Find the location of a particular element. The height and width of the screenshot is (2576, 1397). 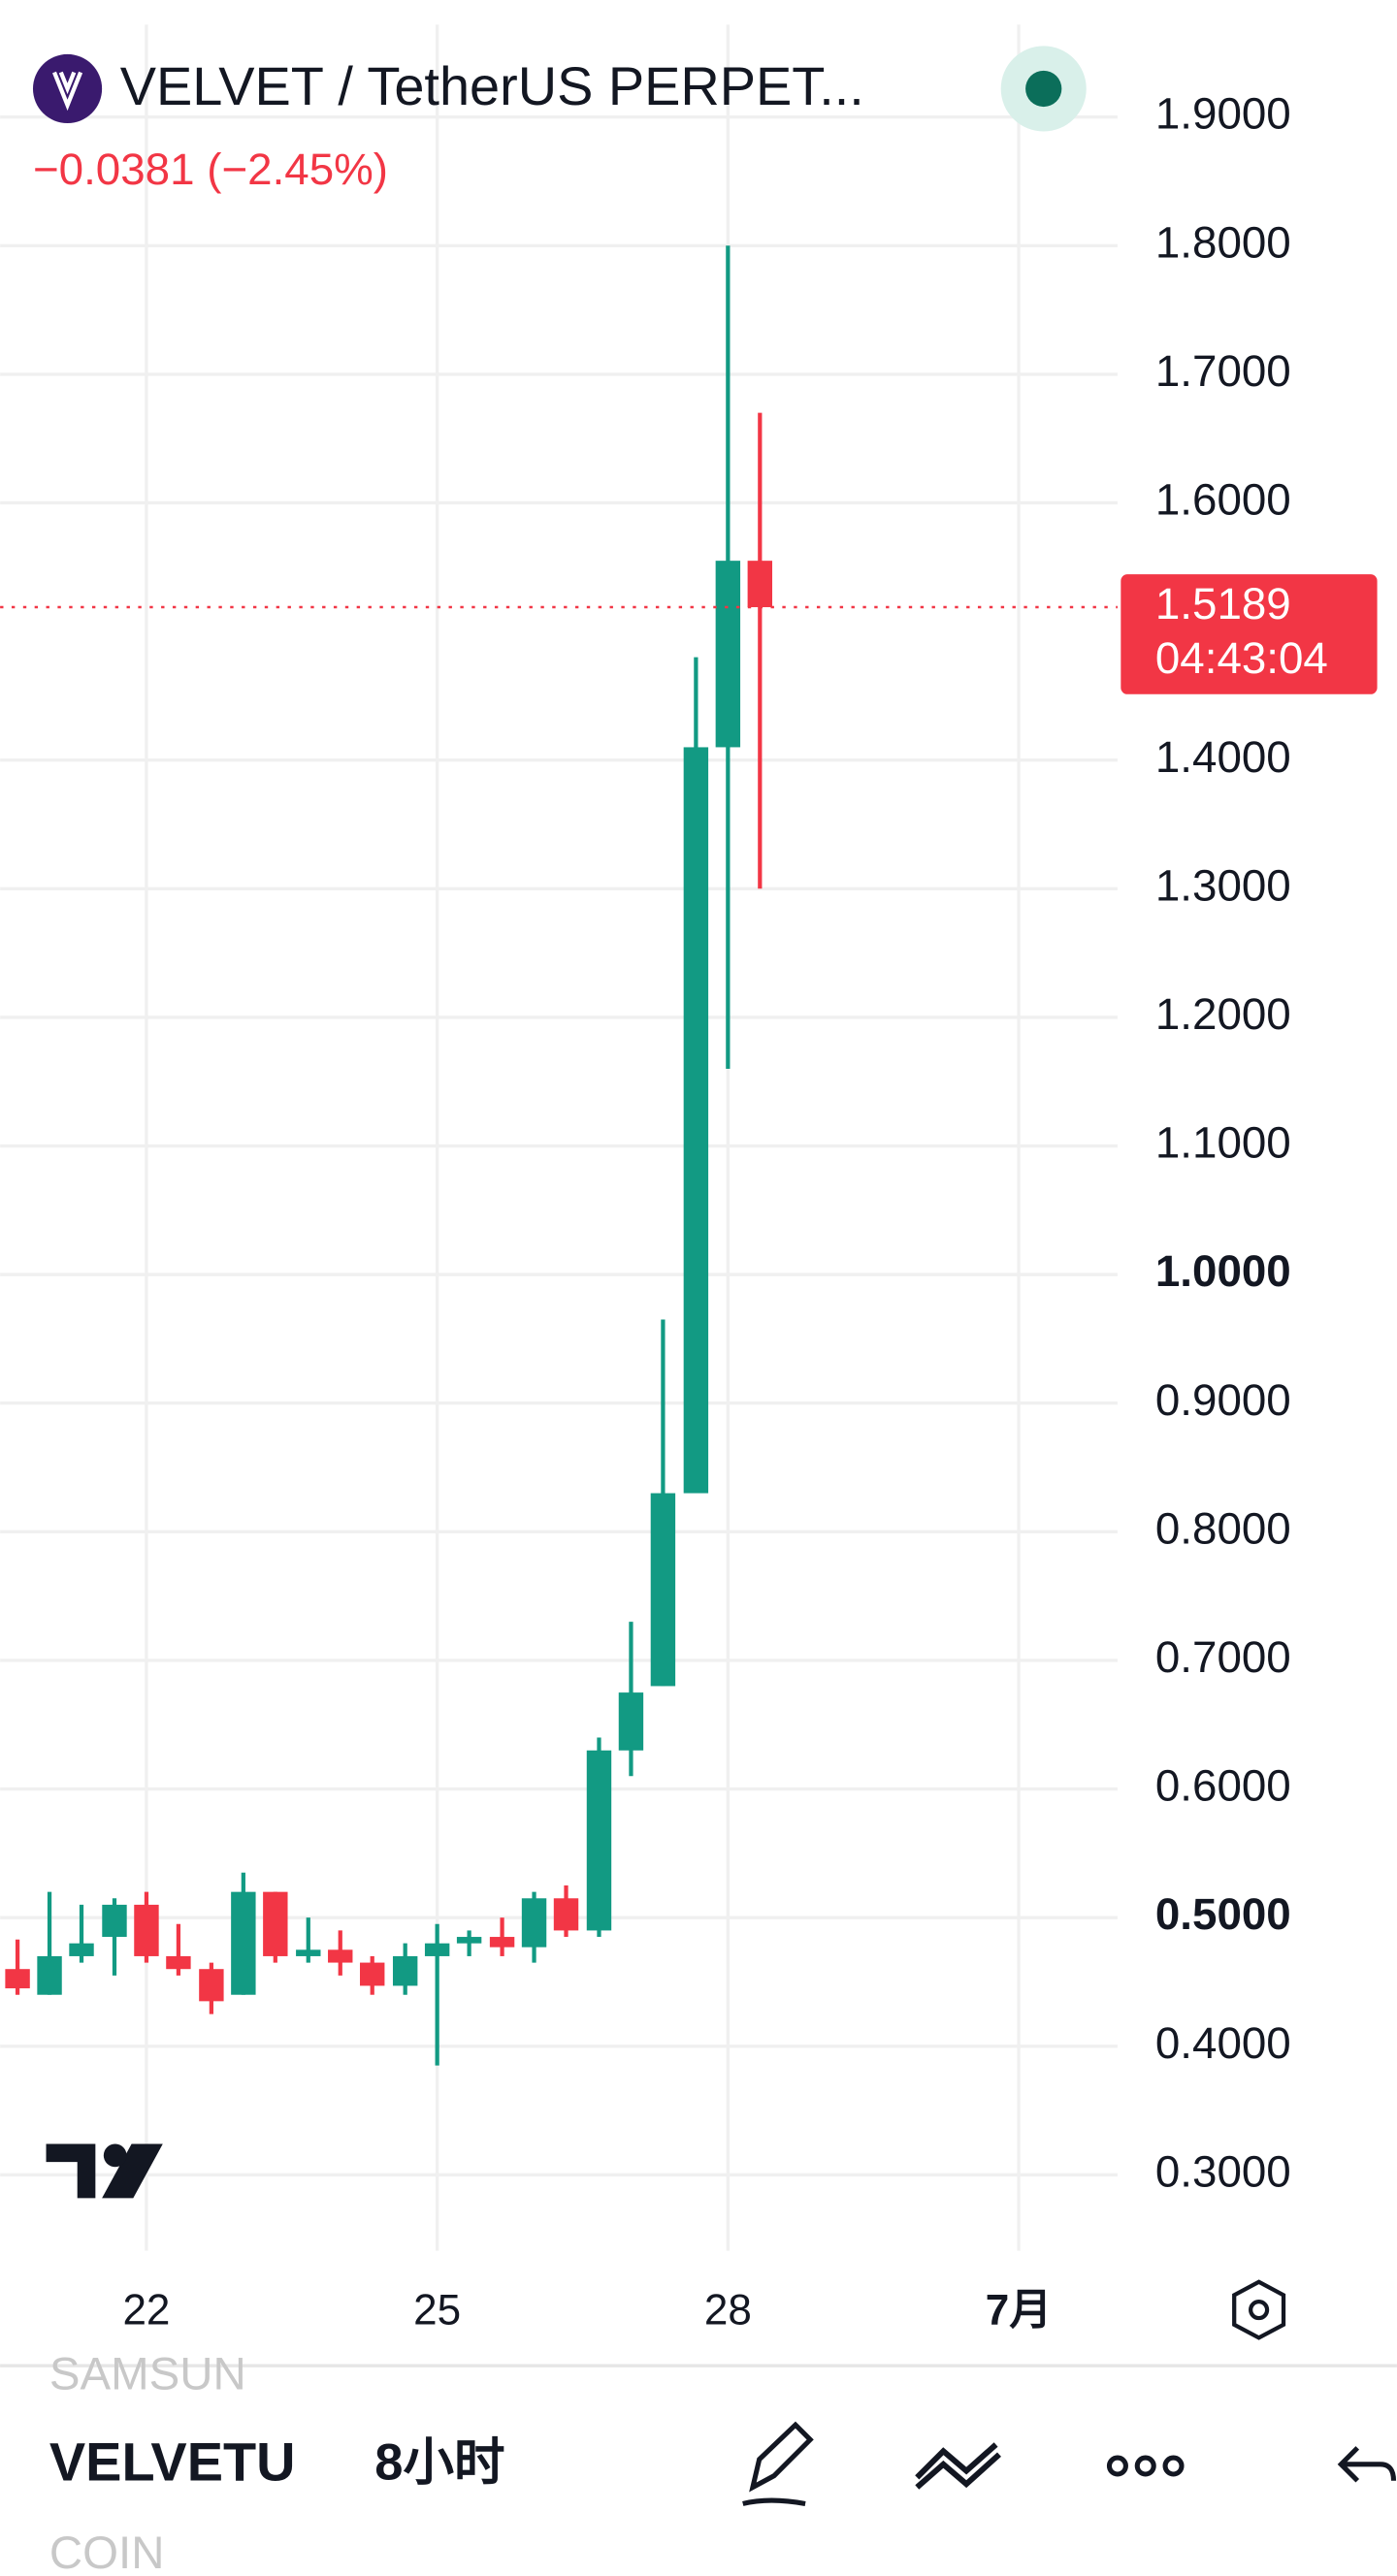

y-tick-label: 1.9000 is located at coordinates (1223, 114).